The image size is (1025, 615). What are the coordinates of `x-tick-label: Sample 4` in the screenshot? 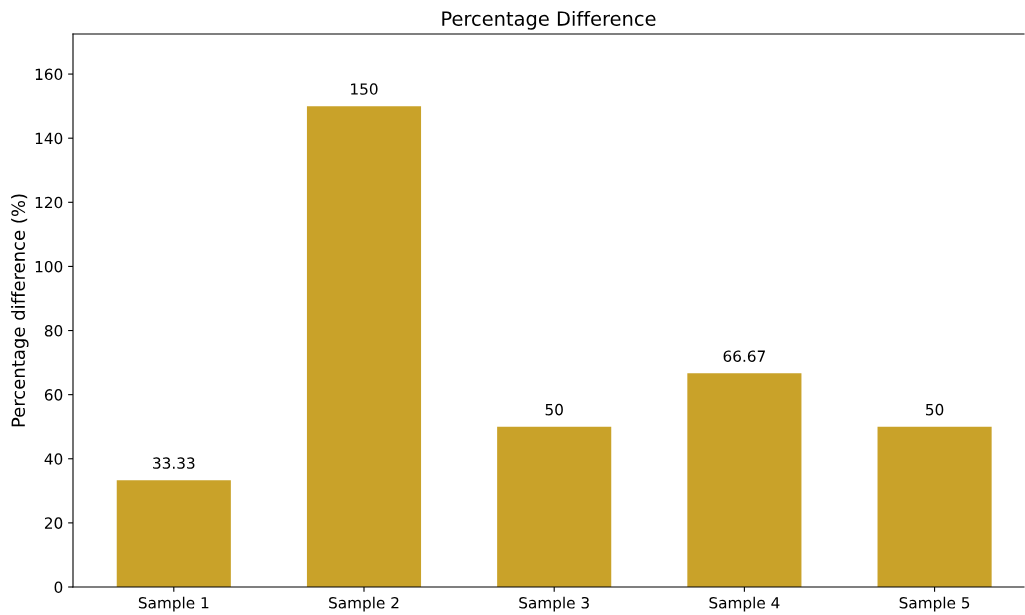 It's located at (744, 604).